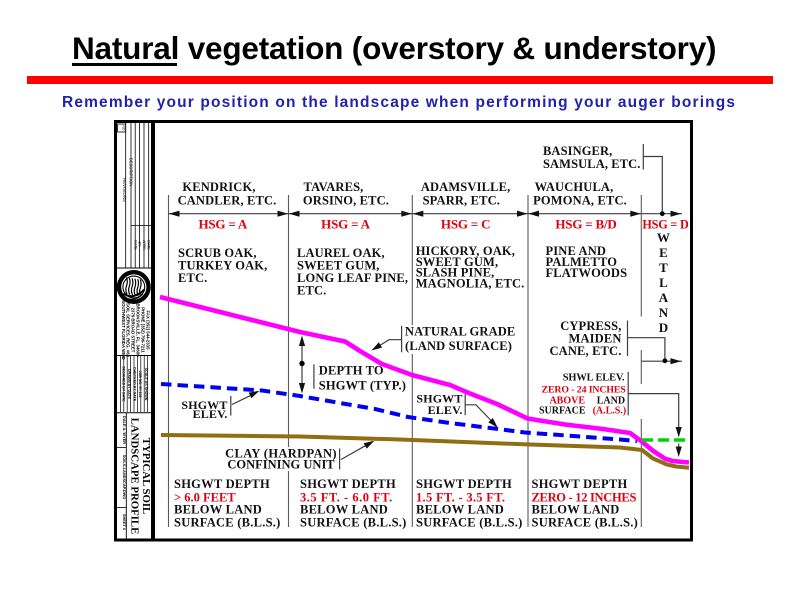 This screenshot has width=800, height=600. I want to click on svg-text: BY, so click(140, 244).